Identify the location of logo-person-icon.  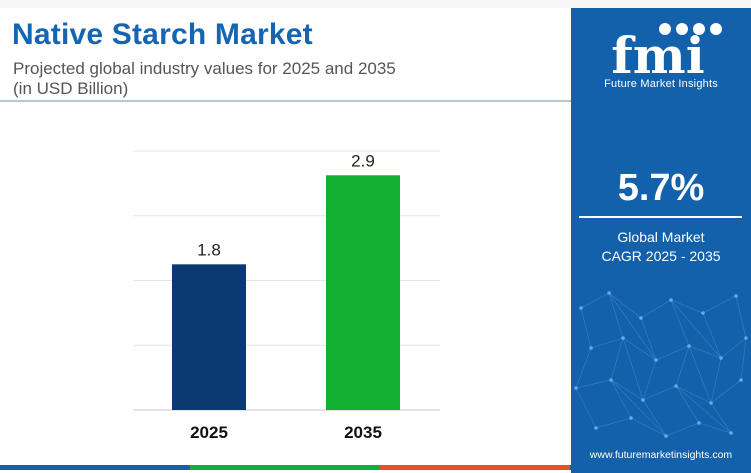
(682, 29).